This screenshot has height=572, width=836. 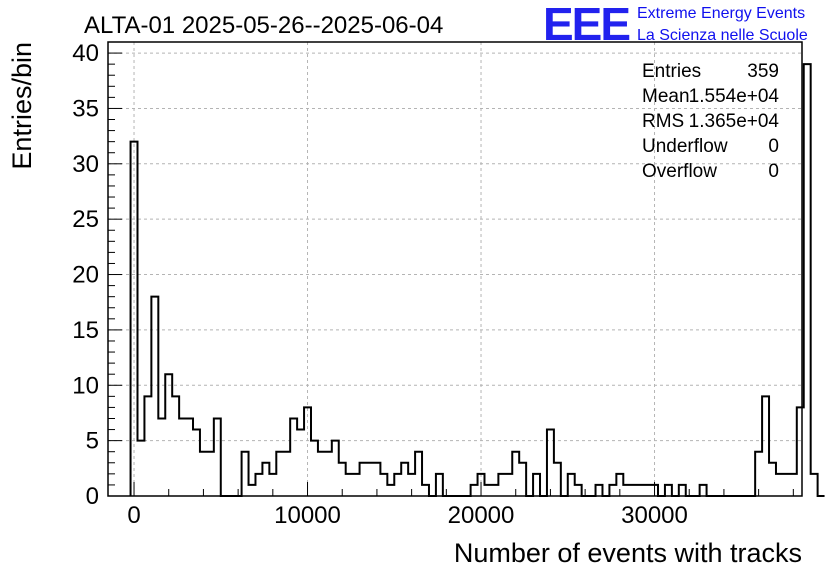 I want to click on stats-label: Entries, so click(x=671, y=71).